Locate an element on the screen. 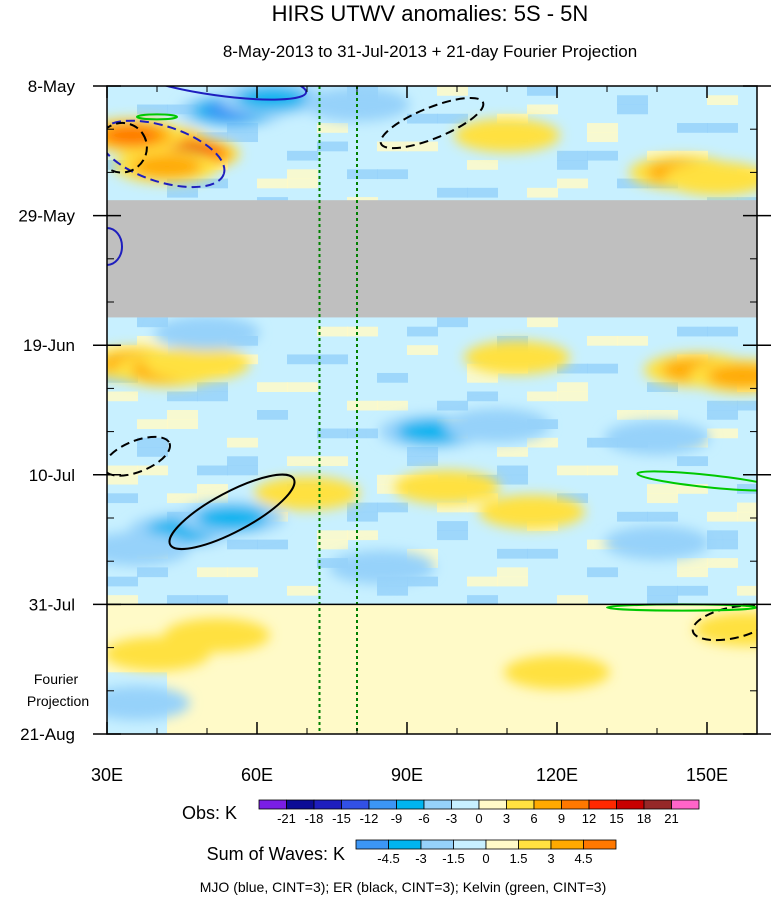 The image size is (774, 899). fourier-projection-label: Fourier Projection is located at coordinates (58, 690).